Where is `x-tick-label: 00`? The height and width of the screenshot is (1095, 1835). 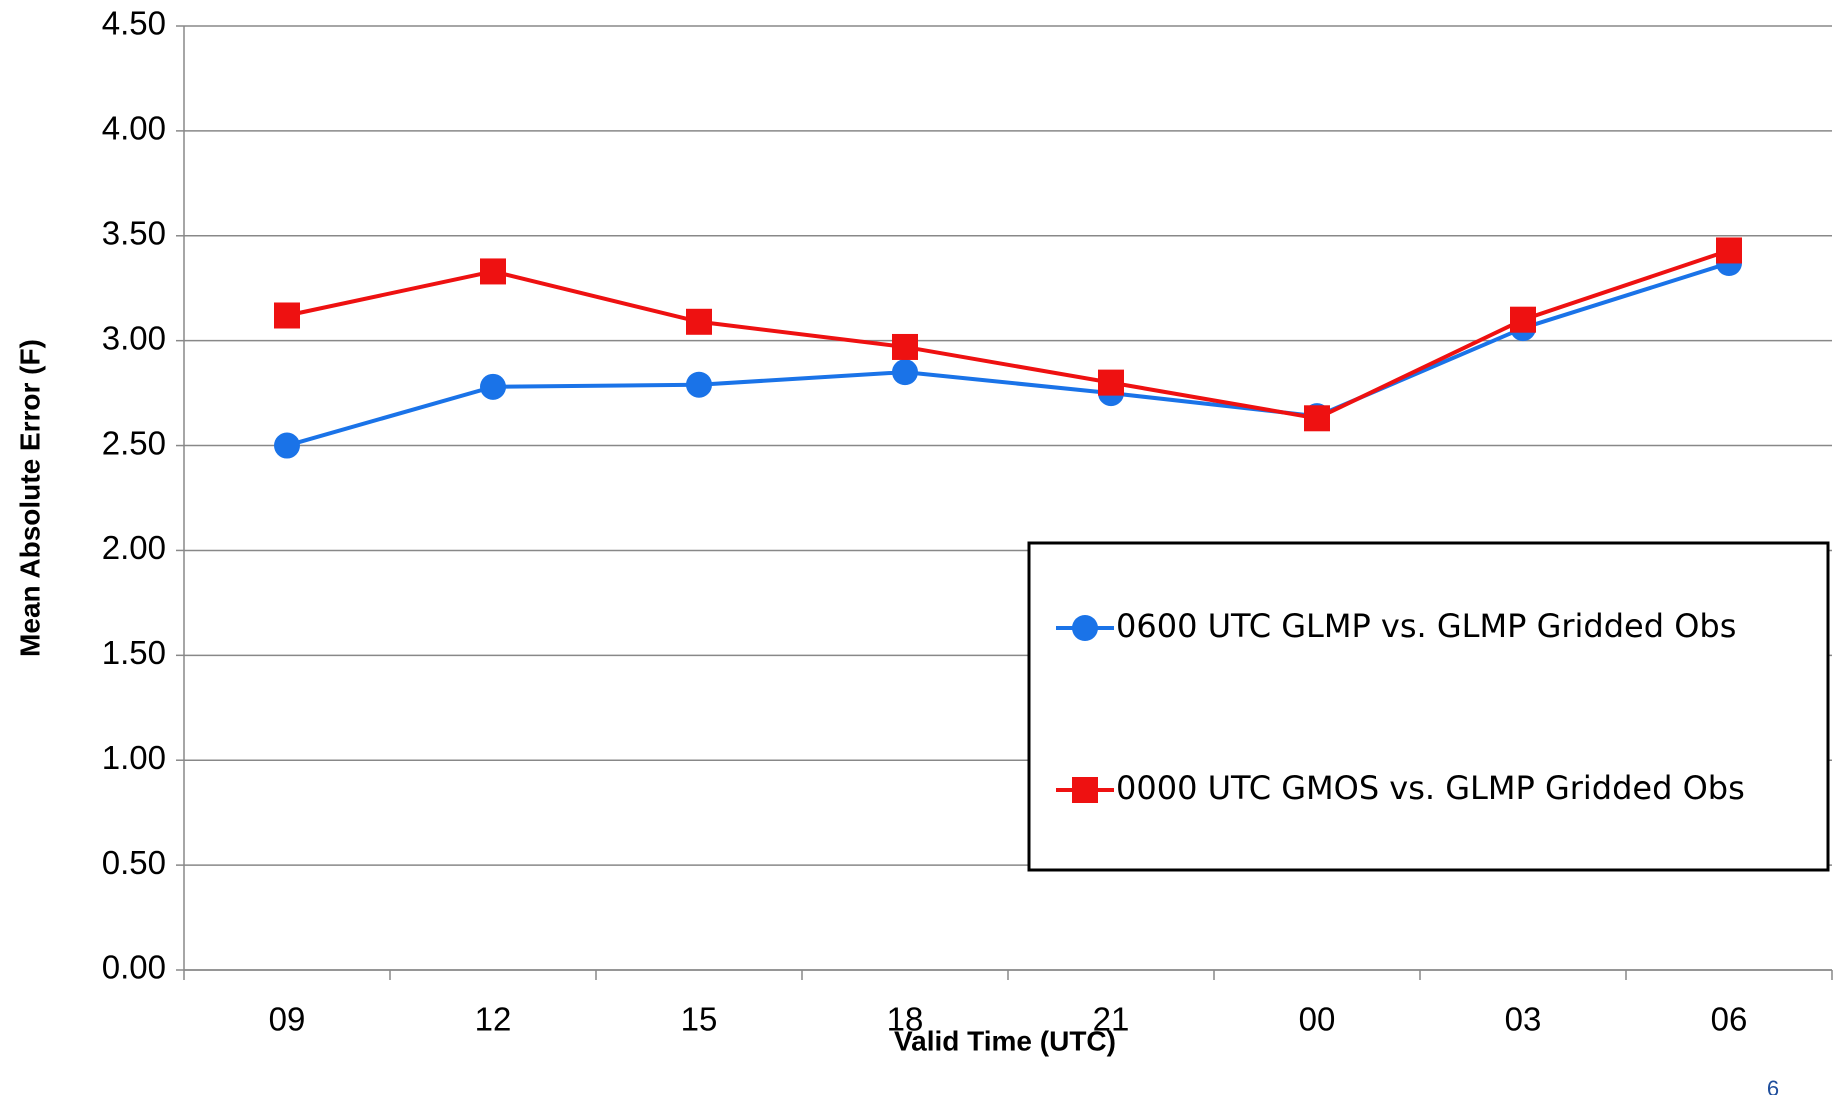
x-tick-label: 00 is located at coordinates (1317, 1019).